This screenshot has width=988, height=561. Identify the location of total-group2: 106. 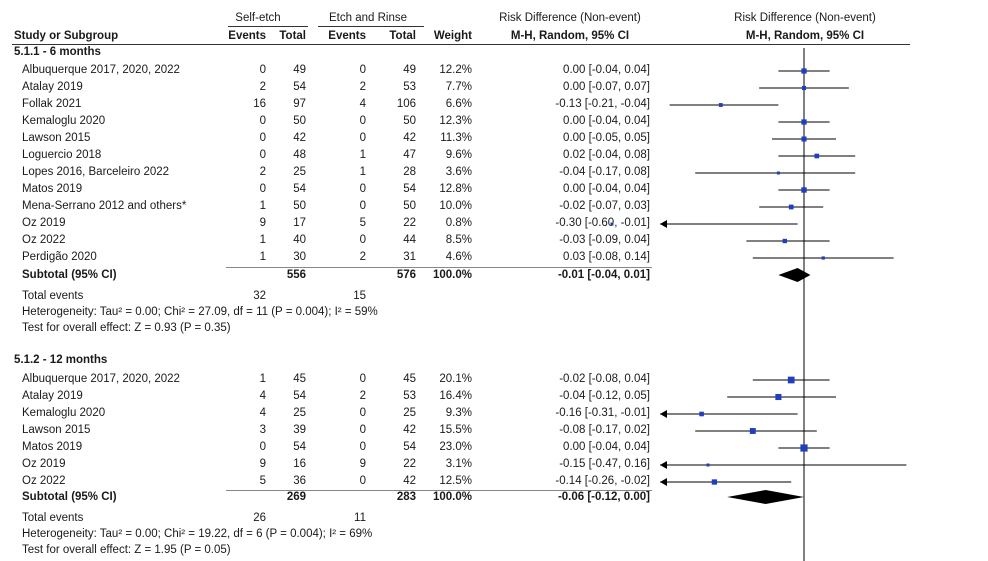
(406, 104).